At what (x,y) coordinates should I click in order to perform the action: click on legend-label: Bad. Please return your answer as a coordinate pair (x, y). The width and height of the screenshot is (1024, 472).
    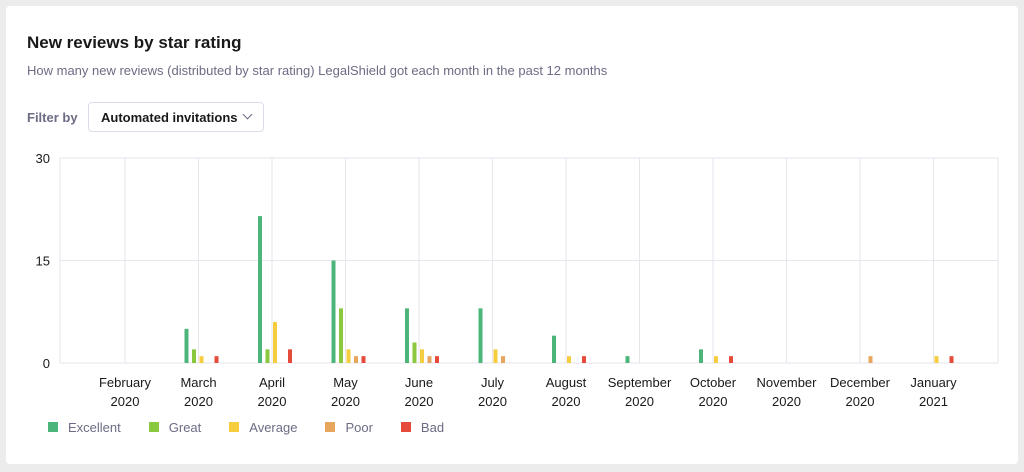
    Looking at the image, I should click on (432, 427).